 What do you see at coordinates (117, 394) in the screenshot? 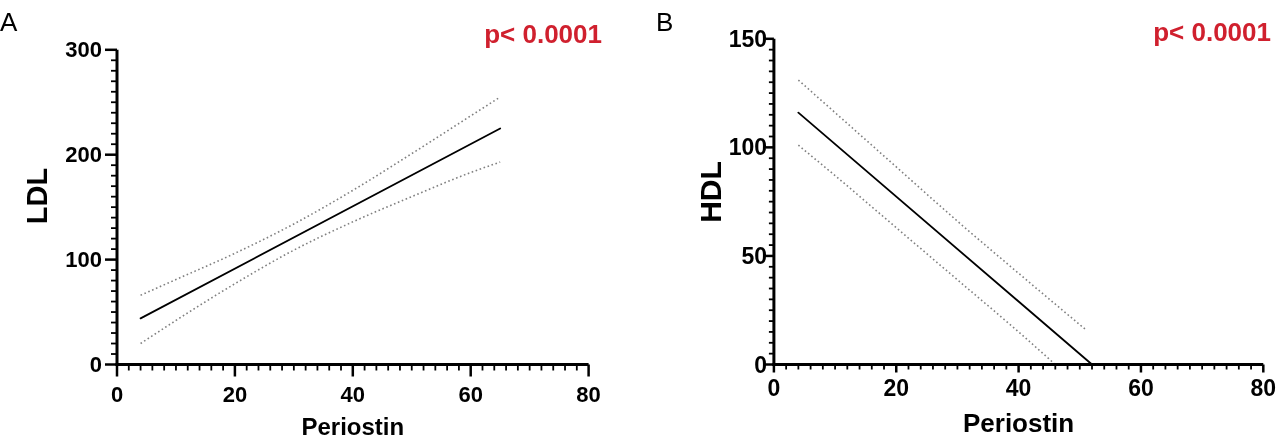
I see `x-tick-label: 0` at bounding box center [117, 394].